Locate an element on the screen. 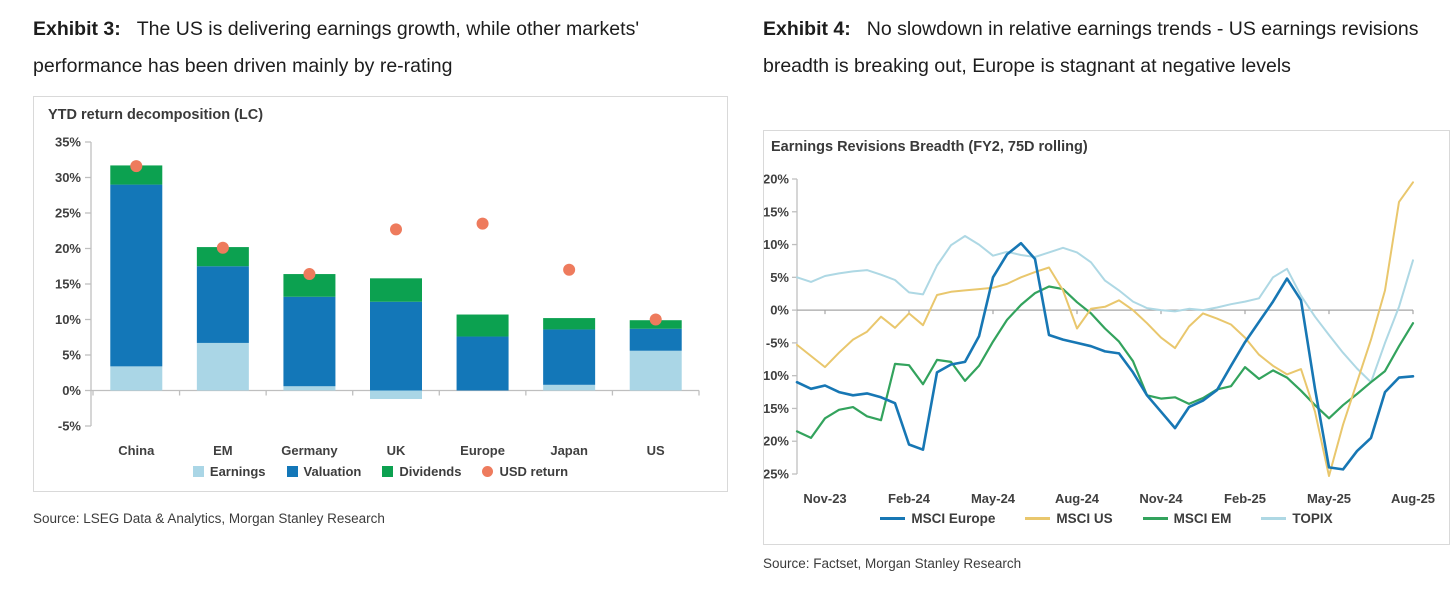 This screenshot has width=1456, height=591. exhibit4-label: Exhibit 4: is located at coordinates (807, 29).